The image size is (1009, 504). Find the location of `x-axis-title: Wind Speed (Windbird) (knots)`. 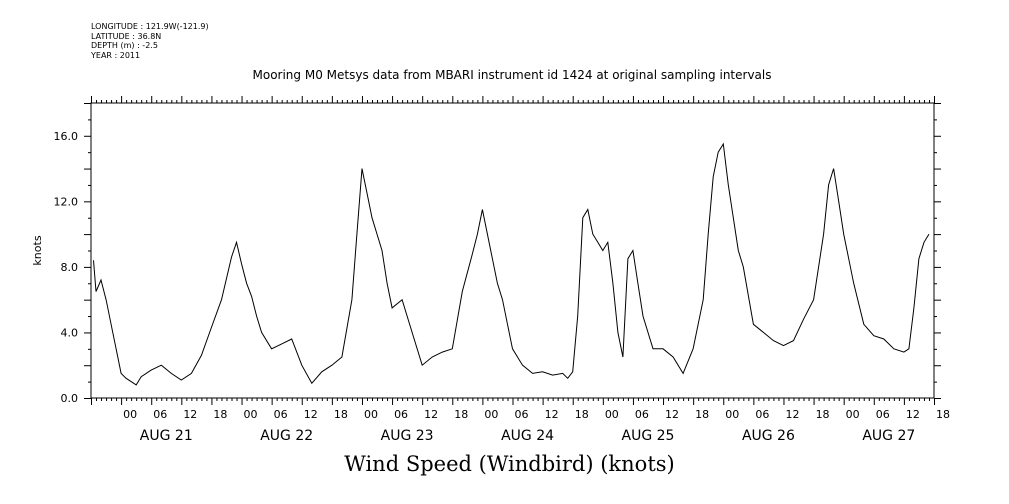

x-axis-title: Wind Speed (Windbird) (knots) is located at coordinates (509, 464).